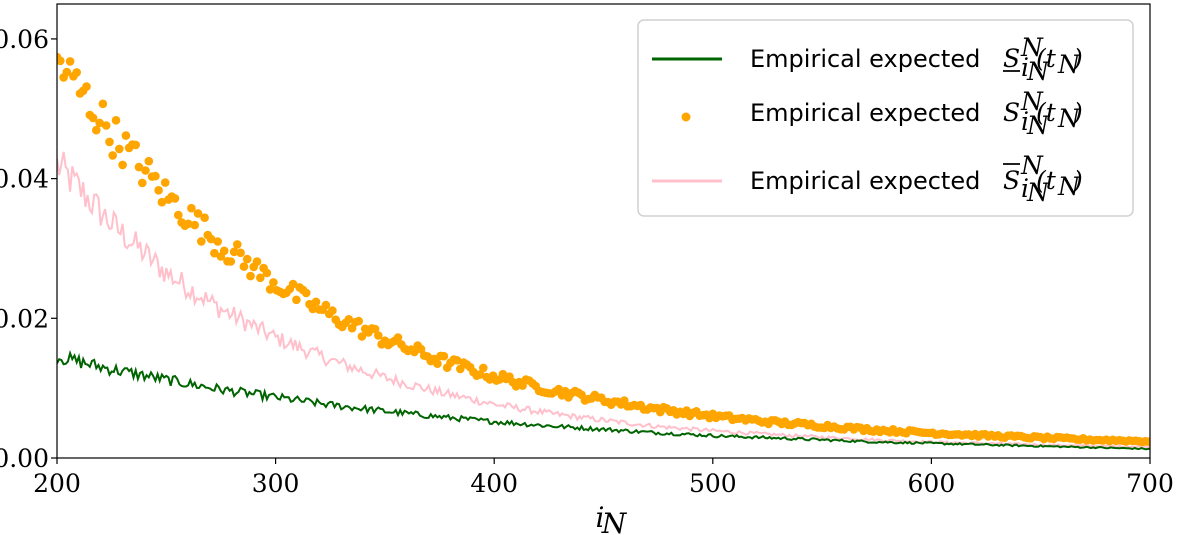 Image resolution: width=1182 pixels, height=535 pixels. Describe the element at coordinates (1032, 47) in the screenshot. I see `legend-sup-lower: N` at that location.